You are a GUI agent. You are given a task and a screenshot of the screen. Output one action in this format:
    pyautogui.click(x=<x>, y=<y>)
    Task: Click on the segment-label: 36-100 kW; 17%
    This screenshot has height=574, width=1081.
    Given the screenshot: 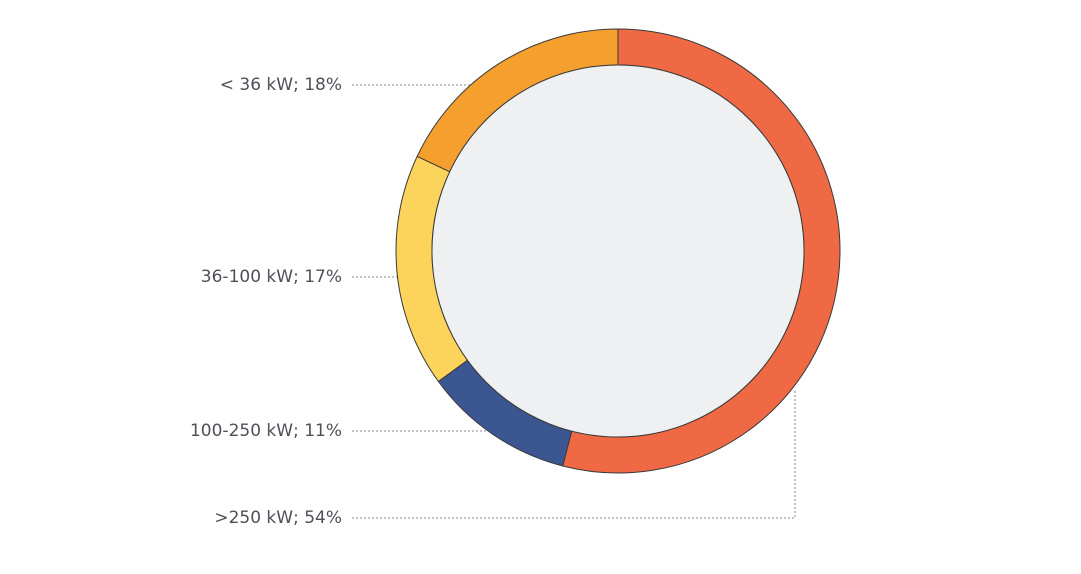 What is the action you would take?
    pyautogui.click(x=271, y=277)
    